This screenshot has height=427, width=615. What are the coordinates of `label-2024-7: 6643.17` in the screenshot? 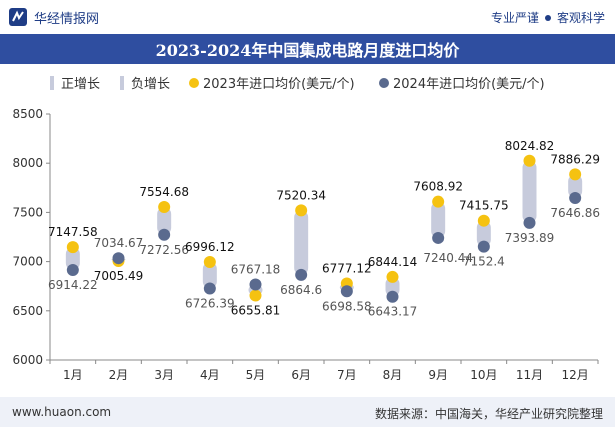 It's located at (393, 312).